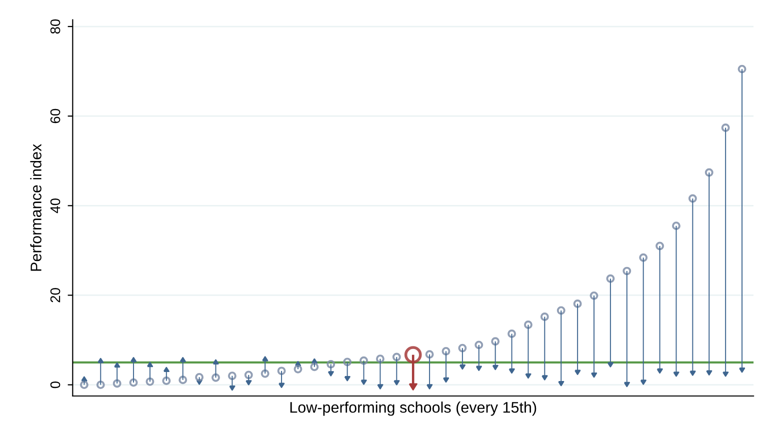 This screenshot has width=765, height=440. What do you see at coordinates (55, 26) in the screenshot?
I see `y-tick-label: 80` at bounding box center [55, 26].